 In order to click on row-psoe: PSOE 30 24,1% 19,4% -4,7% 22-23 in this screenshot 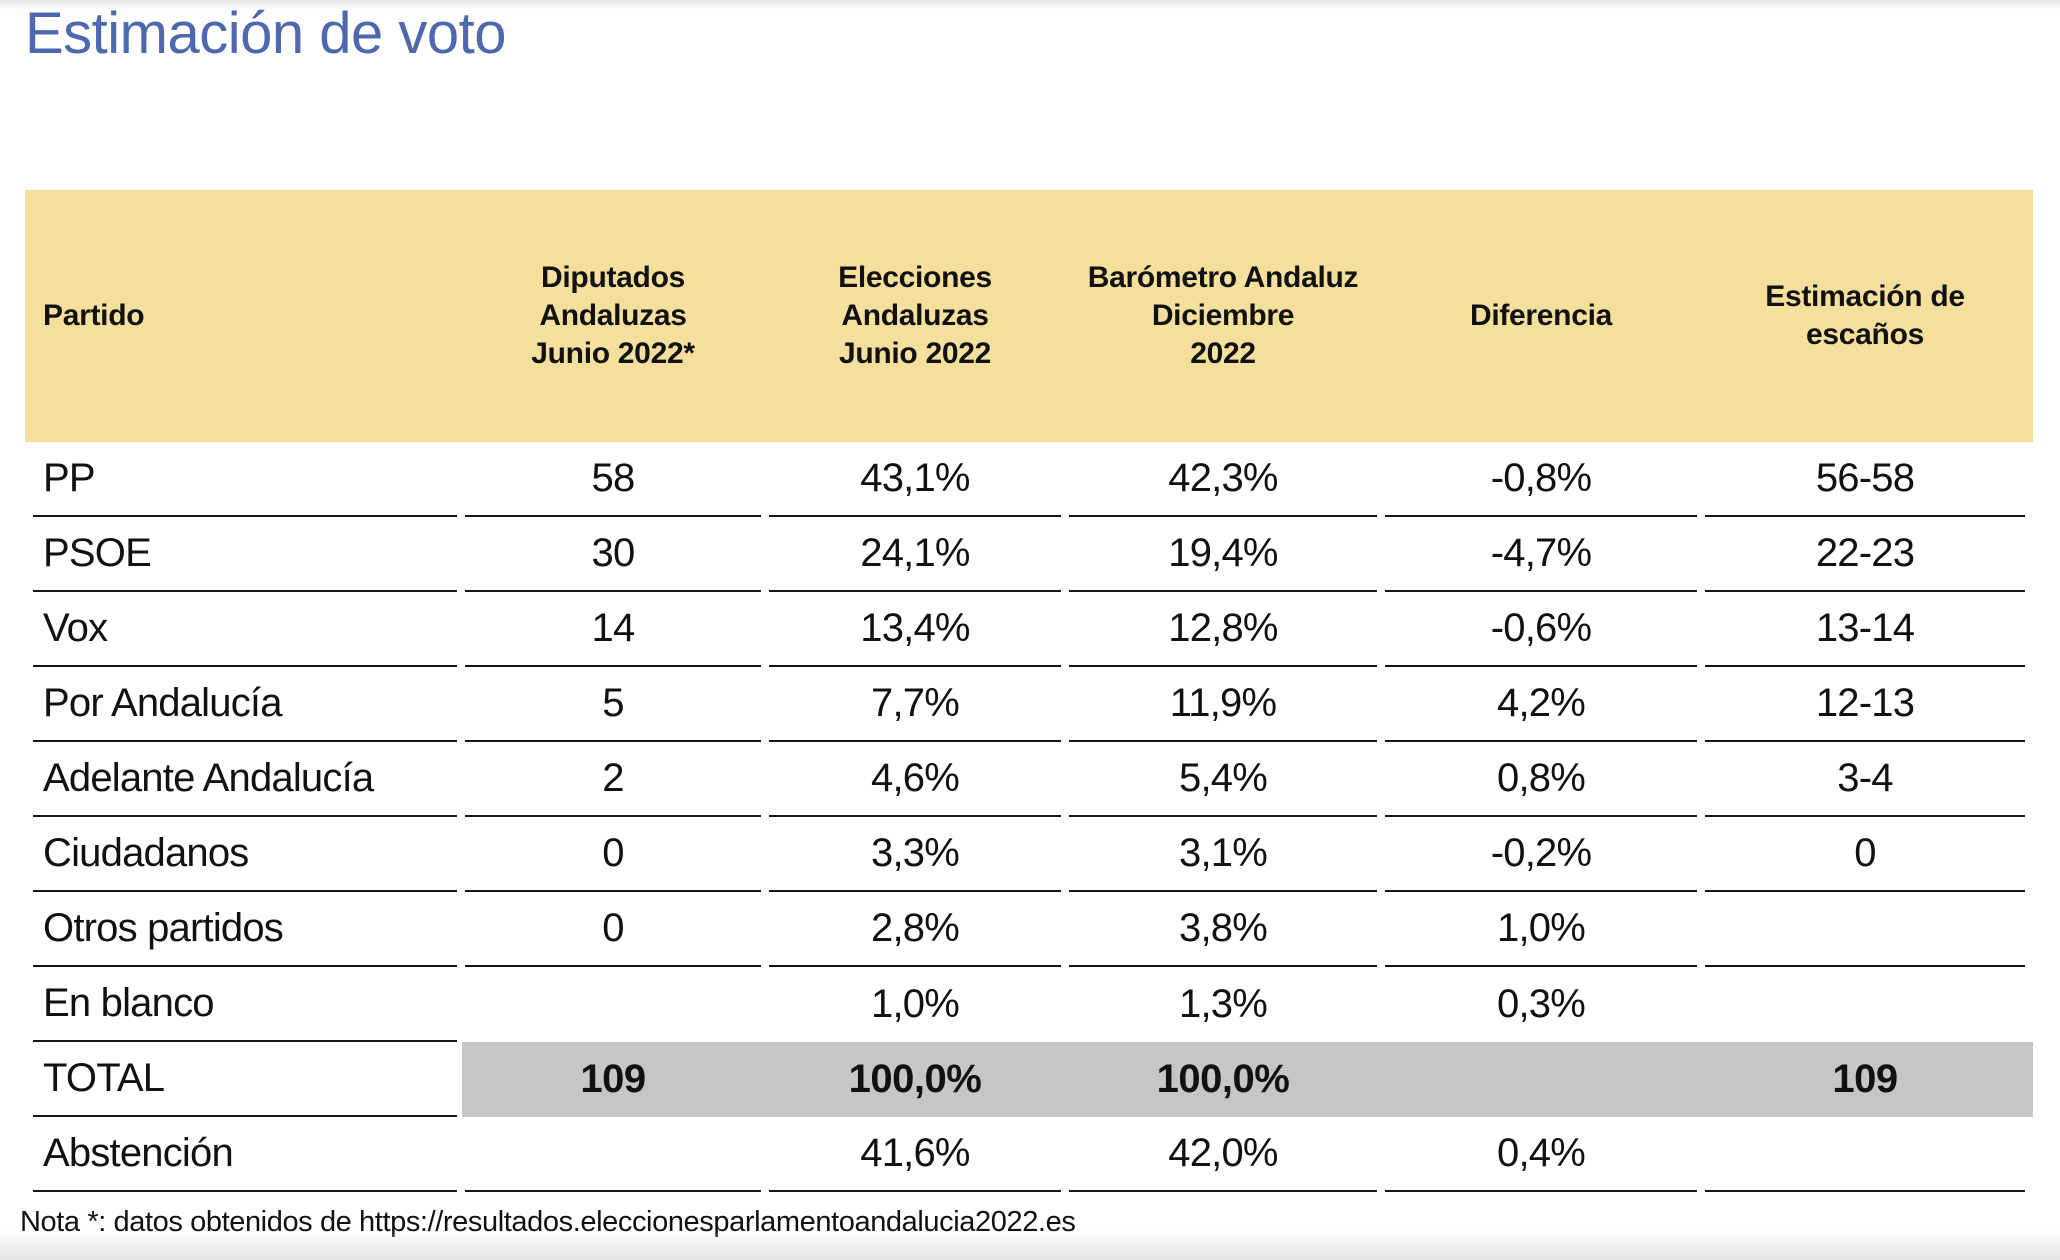, I will do `click(1029, 554)`.